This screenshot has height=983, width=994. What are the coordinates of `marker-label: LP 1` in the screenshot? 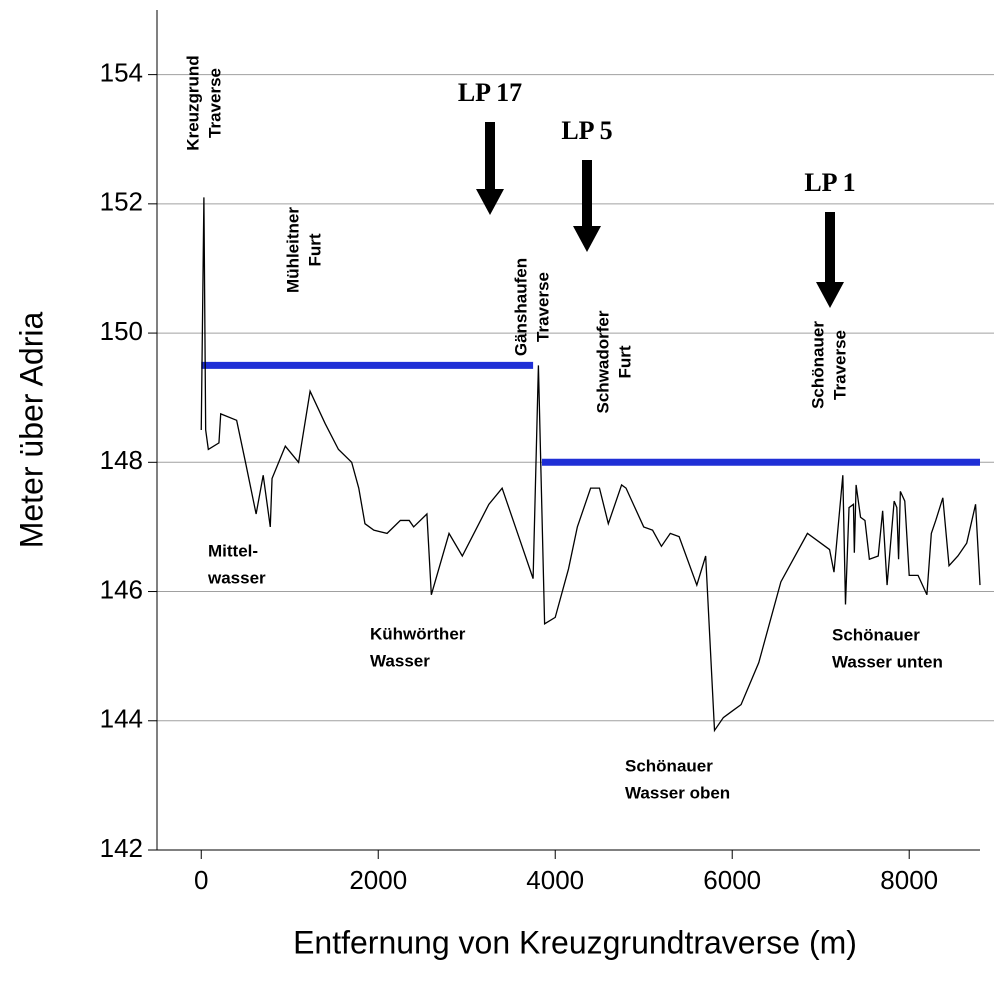 It's located at (829, 182).